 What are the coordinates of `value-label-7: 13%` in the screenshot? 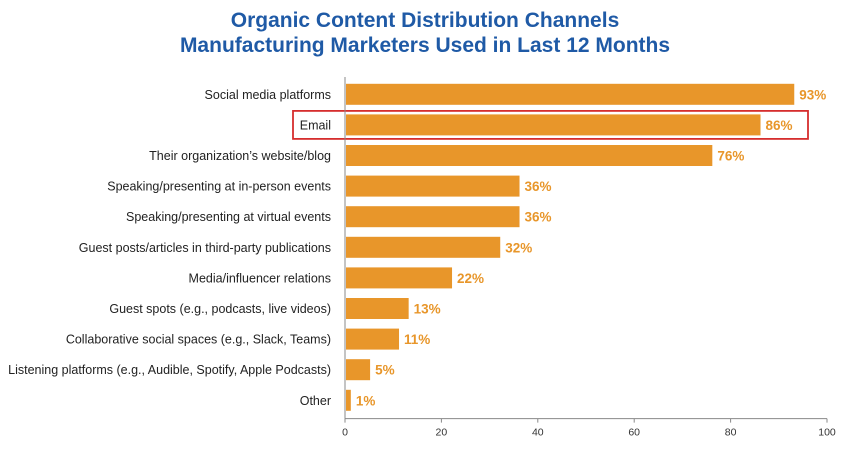 It's located at (427, 309).